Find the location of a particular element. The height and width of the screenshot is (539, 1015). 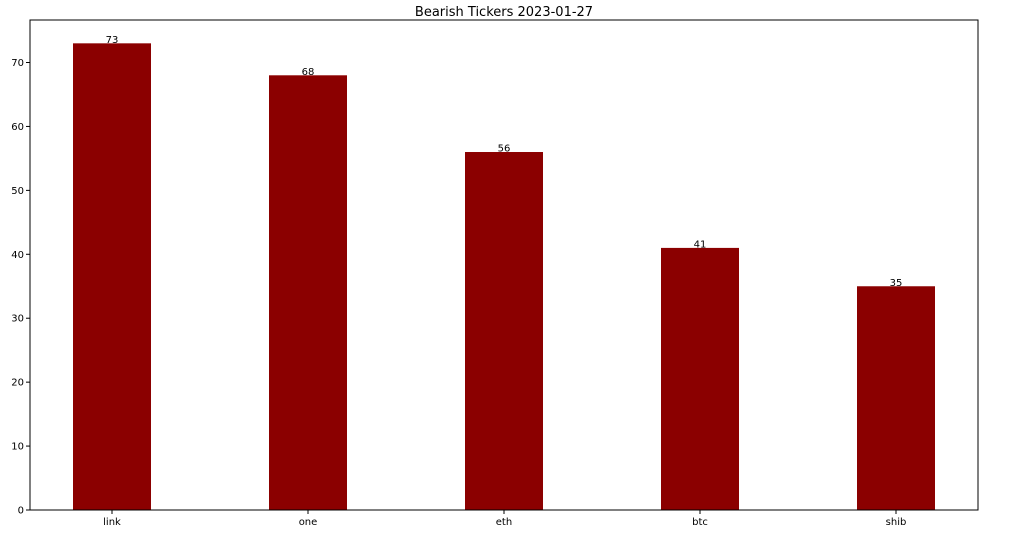

x-tick-label-eth: eth is located at coordinates (504, 522).